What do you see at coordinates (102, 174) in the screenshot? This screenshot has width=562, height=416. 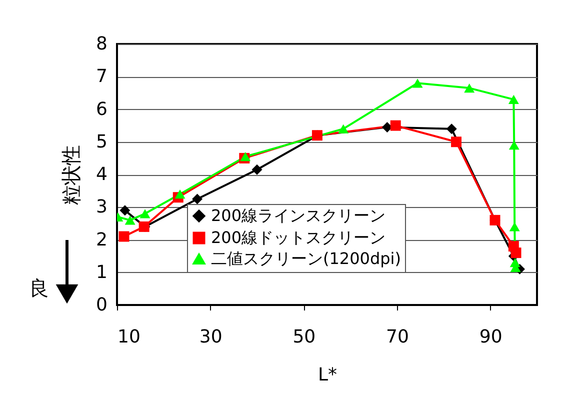 I see `y-tick-label: 4` at bounding box center [102, 174].